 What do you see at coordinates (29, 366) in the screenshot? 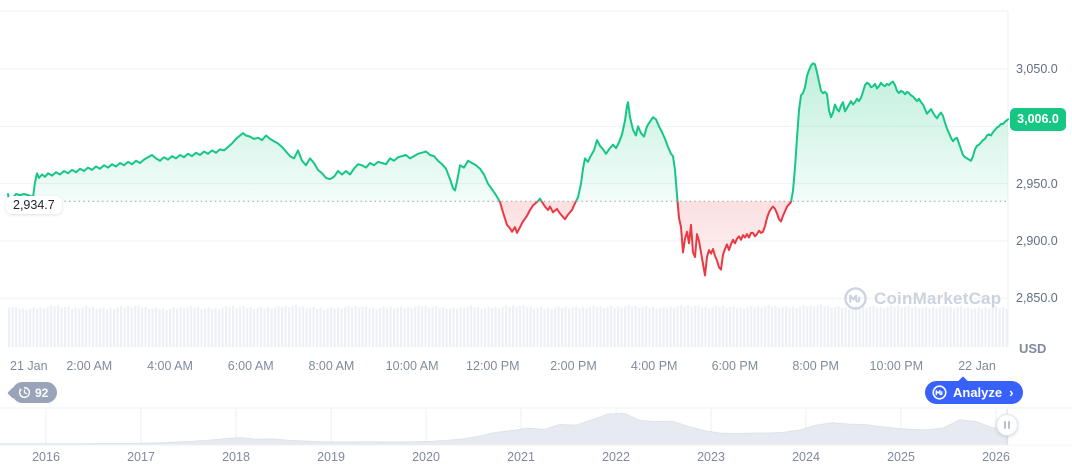
I see `x-axis-tick-label: 21 Jan` at bounding box center [29, 366].